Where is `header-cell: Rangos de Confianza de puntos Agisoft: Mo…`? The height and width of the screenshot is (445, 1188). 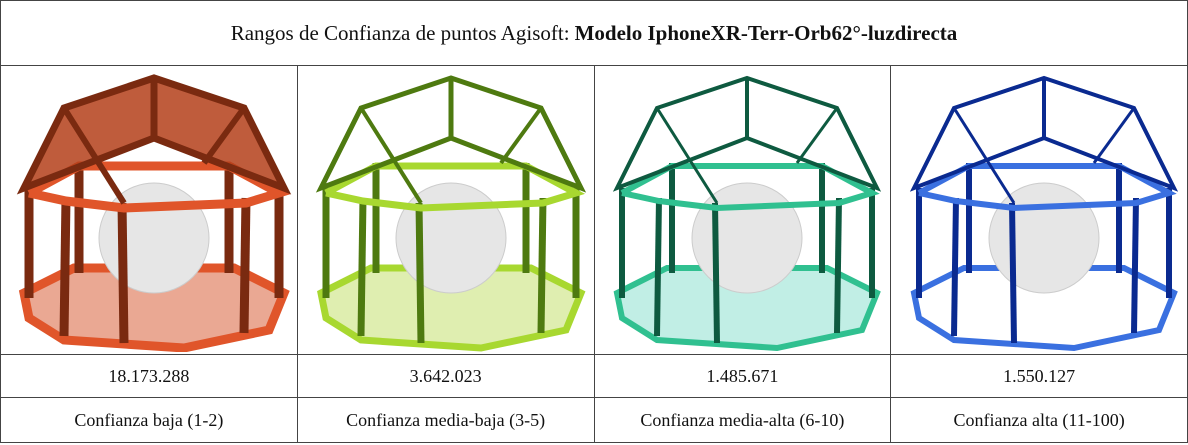
header-cell: Rangos de Confianza de puntos Agisoft: Mo… is located at coordinates (594, 33).